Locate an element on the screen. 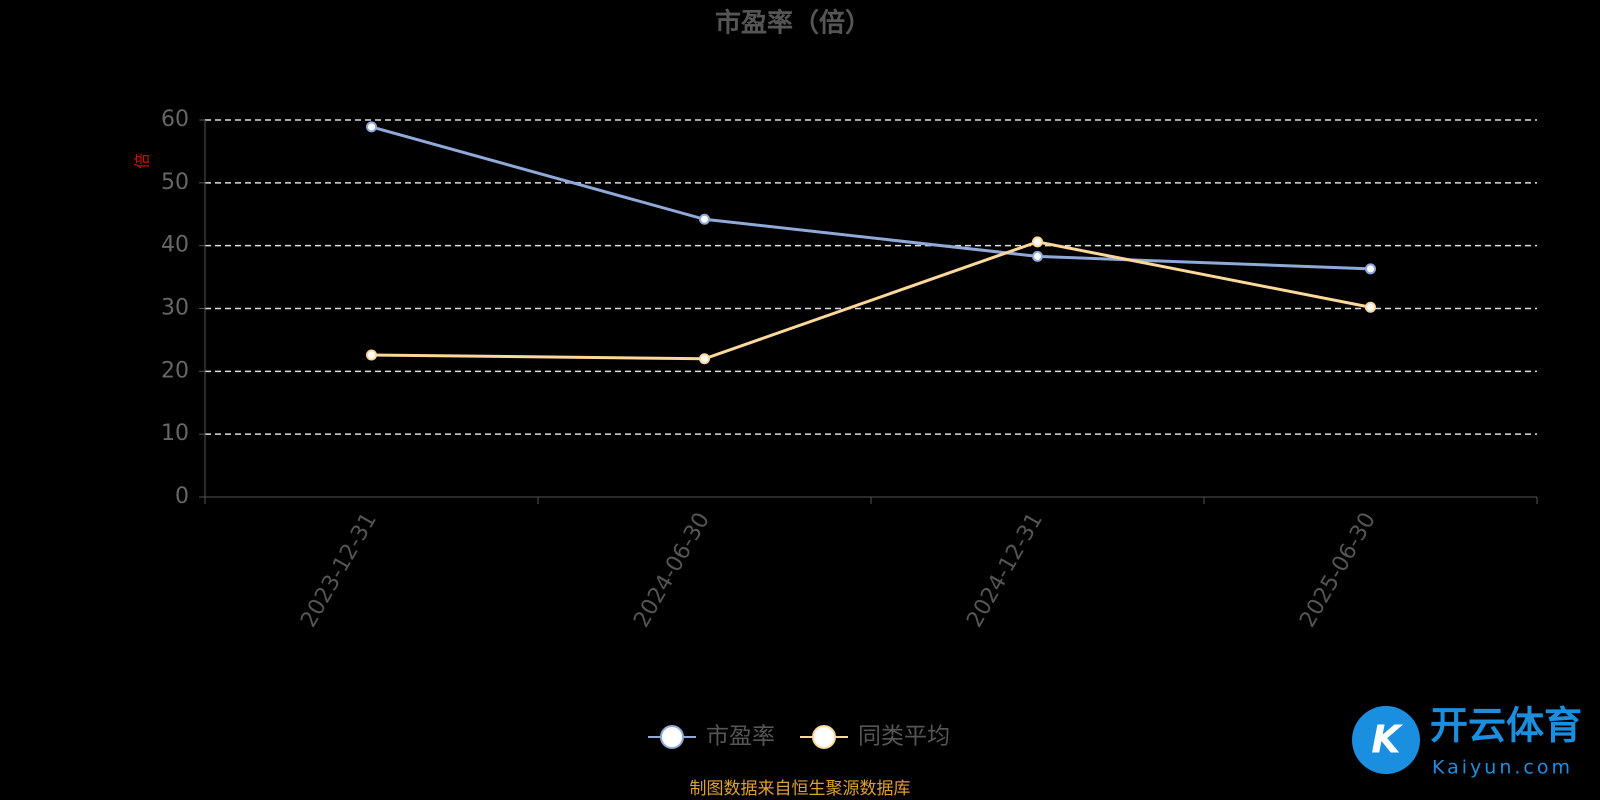 Image resolution: width=1600 pixels, height=800 pixels. y-tick-label: 50 is located at coordinates (175, 182).